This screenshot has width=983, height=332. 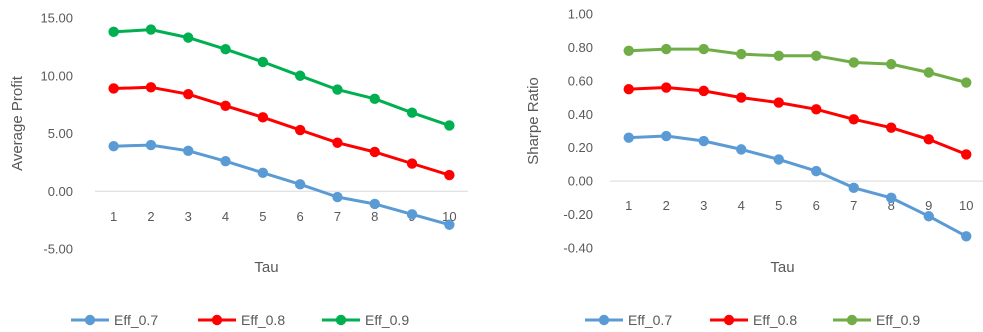 I want to click on legend-label: Eff_0.7, so click(x=136, y=320).